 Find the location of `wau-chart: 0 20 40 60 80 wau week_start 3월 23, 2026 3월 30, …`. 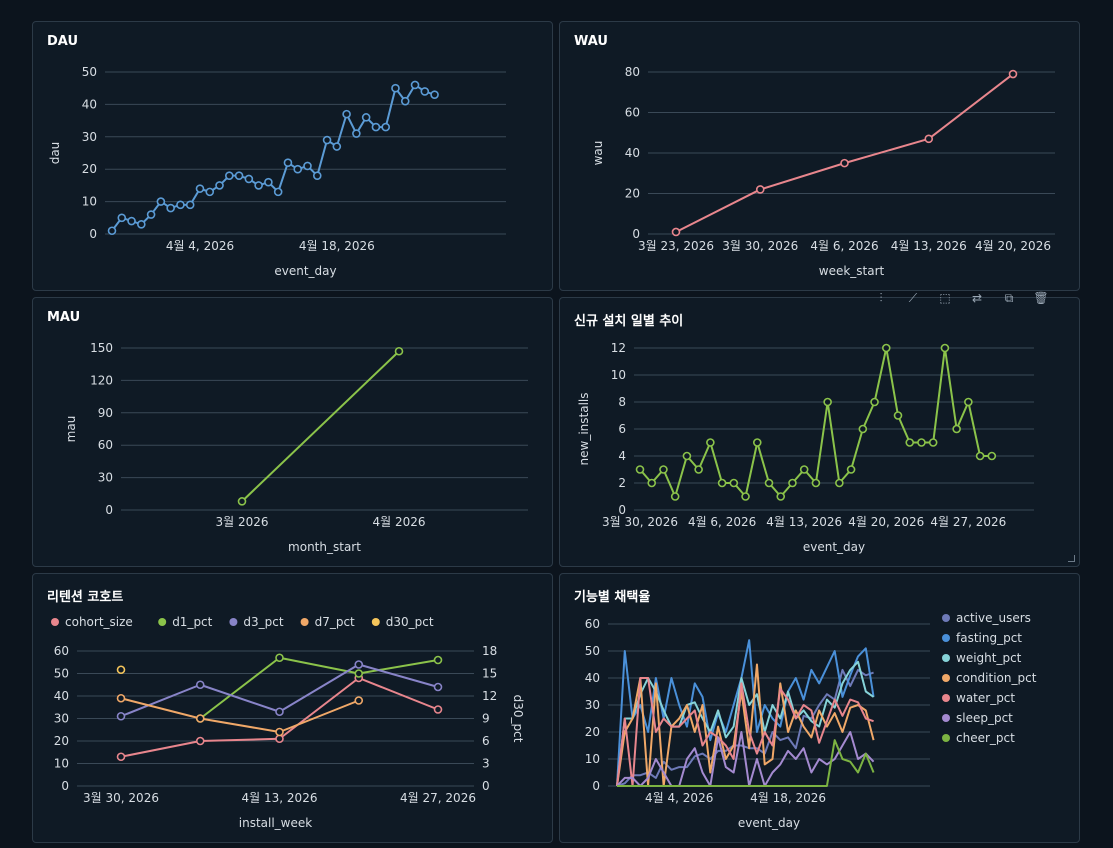

wau-chart: 0 20 40 60 80 wau week_start 3월 23, 2026 3월 30, … is located at coordinates (823, 171).